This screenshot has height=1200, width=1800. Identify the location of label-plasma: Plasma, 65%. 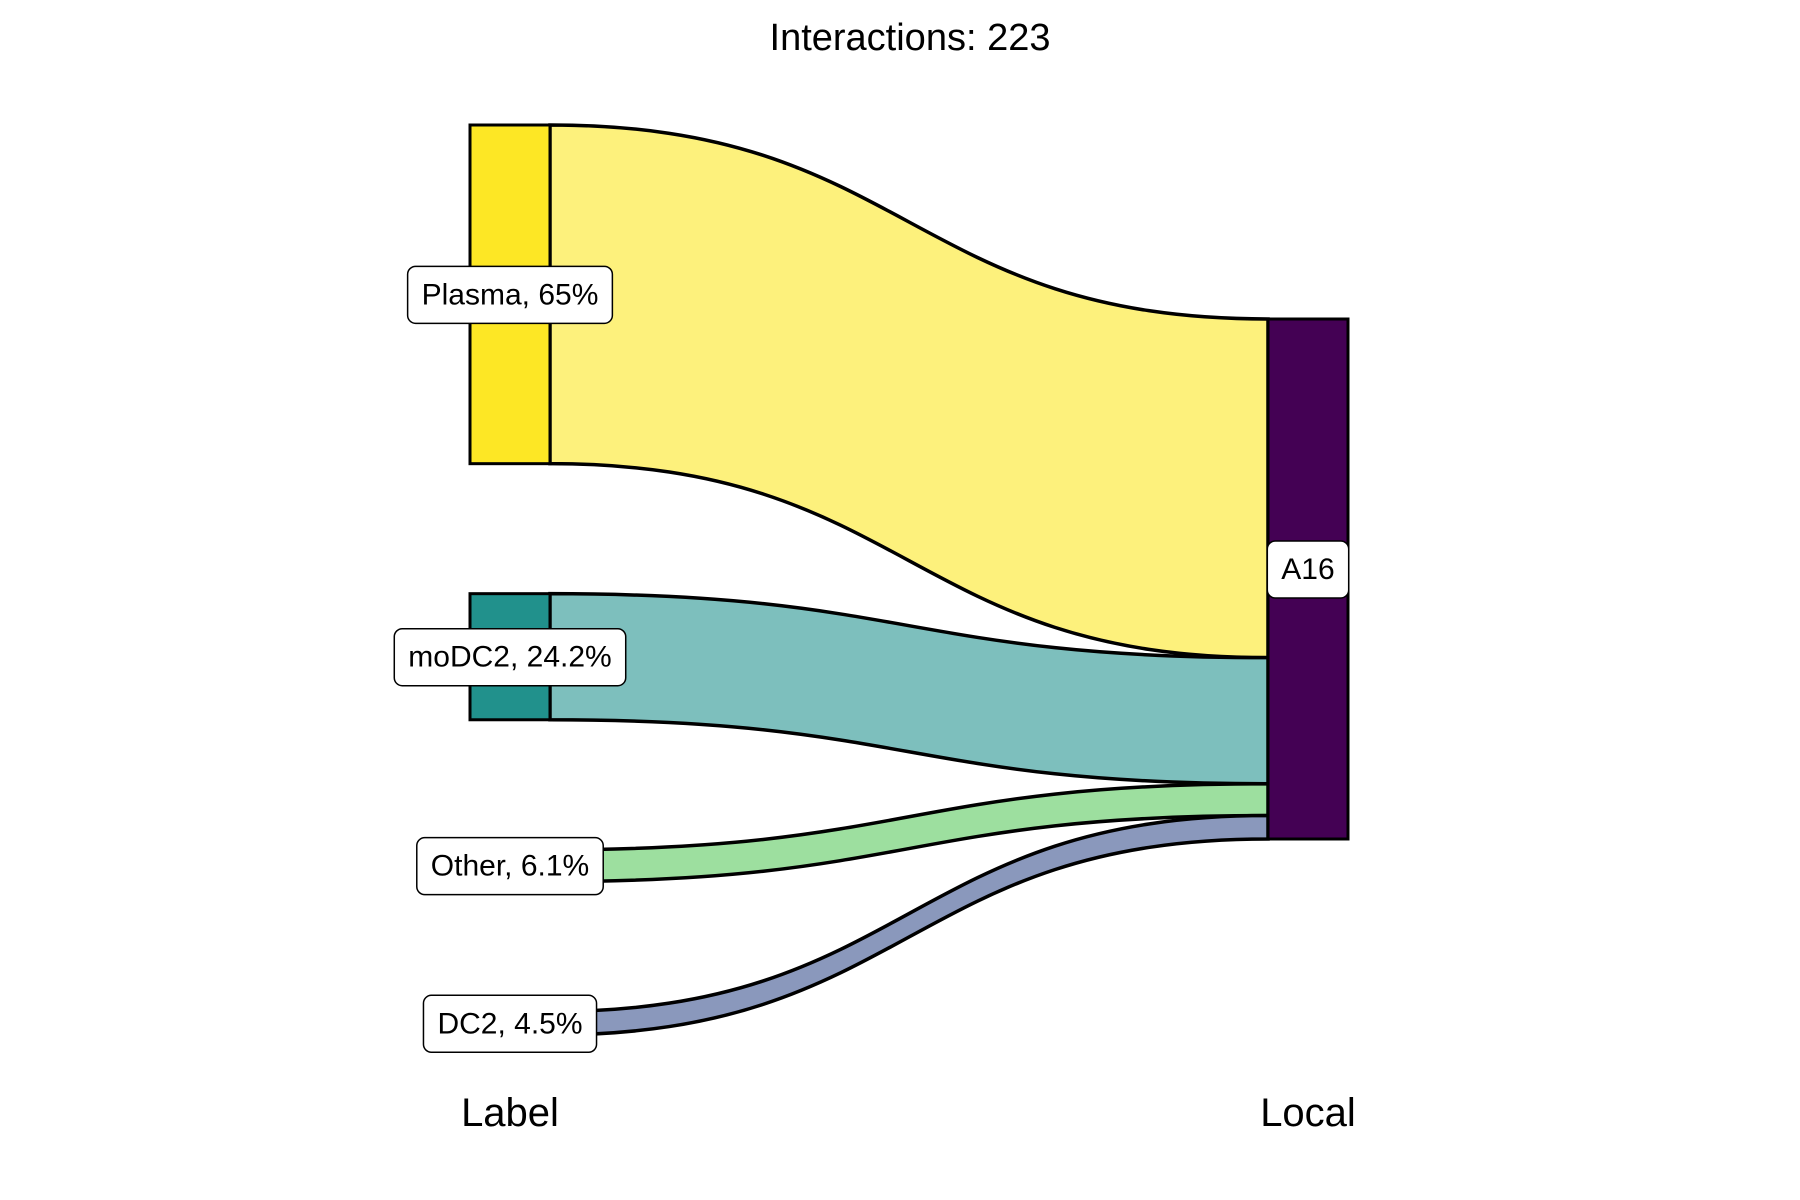
(510, 295).